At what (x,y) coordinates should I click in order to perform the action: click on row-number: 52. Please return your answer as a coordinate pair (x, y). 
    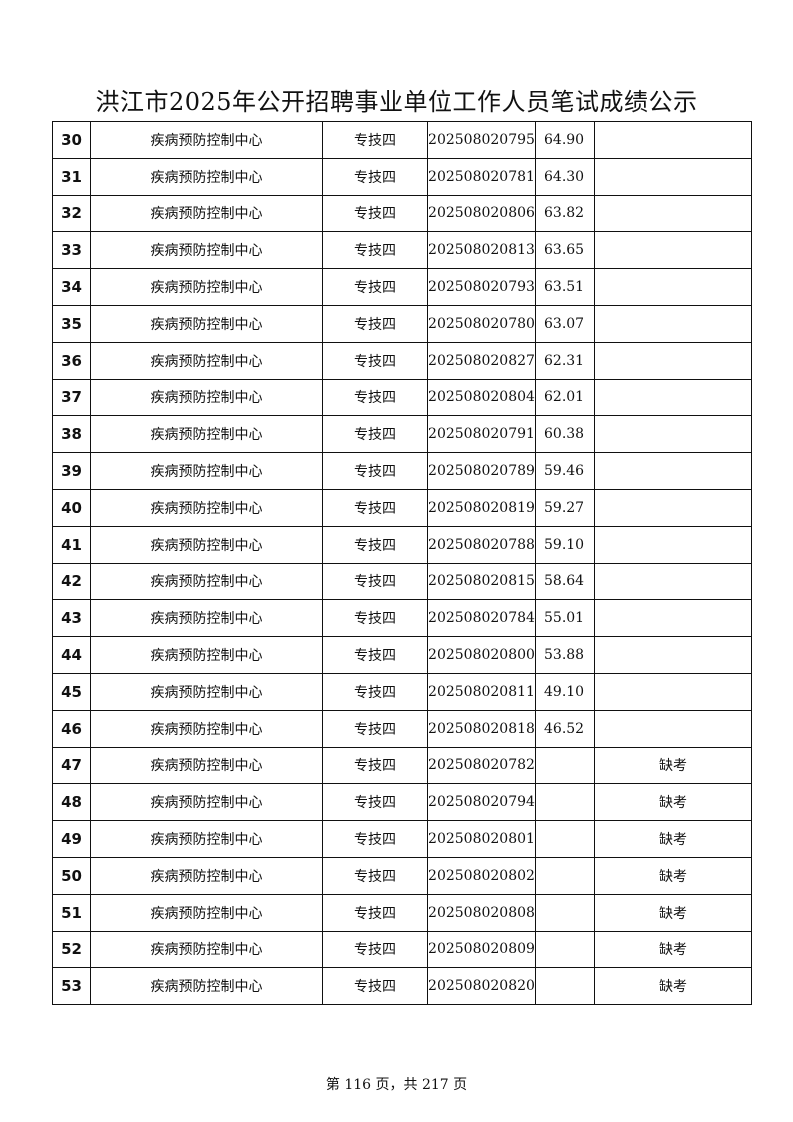
    Looking at the image, I should click on (71, 949).